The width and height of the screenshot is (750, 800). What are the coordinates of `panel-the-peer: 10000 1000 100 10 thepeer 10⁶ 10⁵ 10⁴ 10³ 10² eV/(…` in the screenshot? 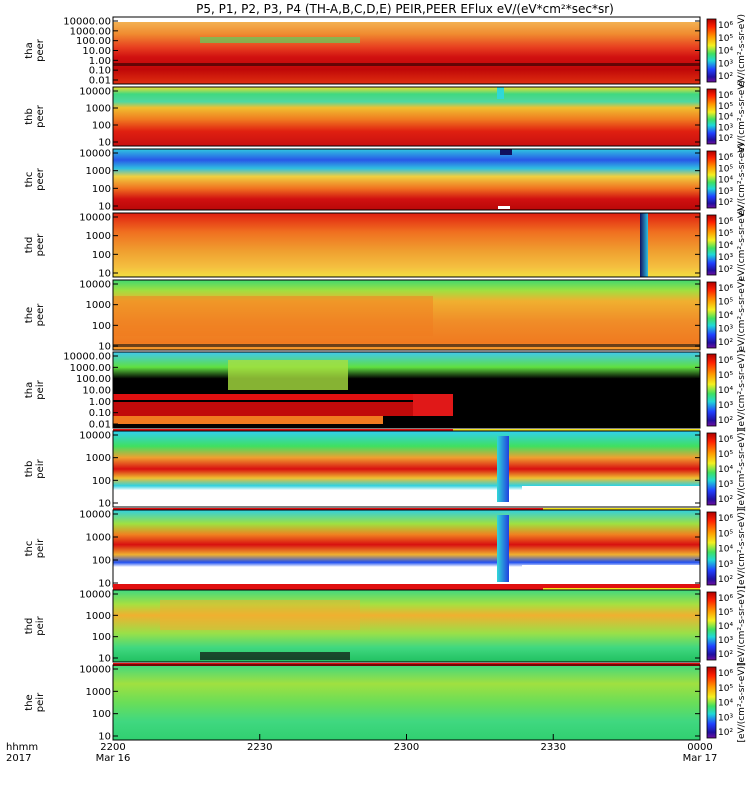 It's located at (385, 315).